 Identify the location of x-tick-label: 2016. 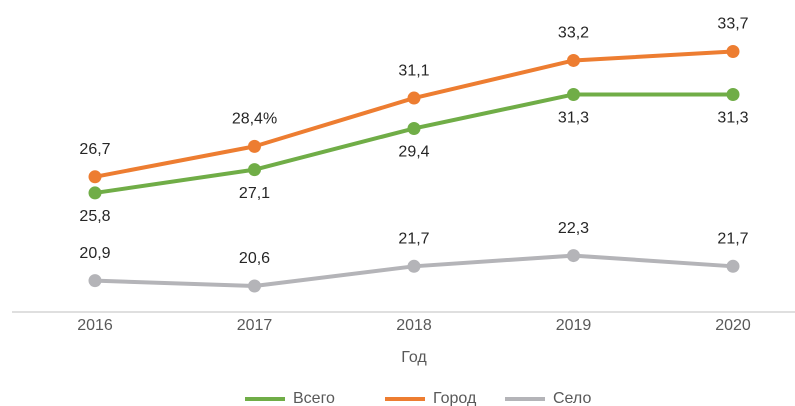
(95, 325).